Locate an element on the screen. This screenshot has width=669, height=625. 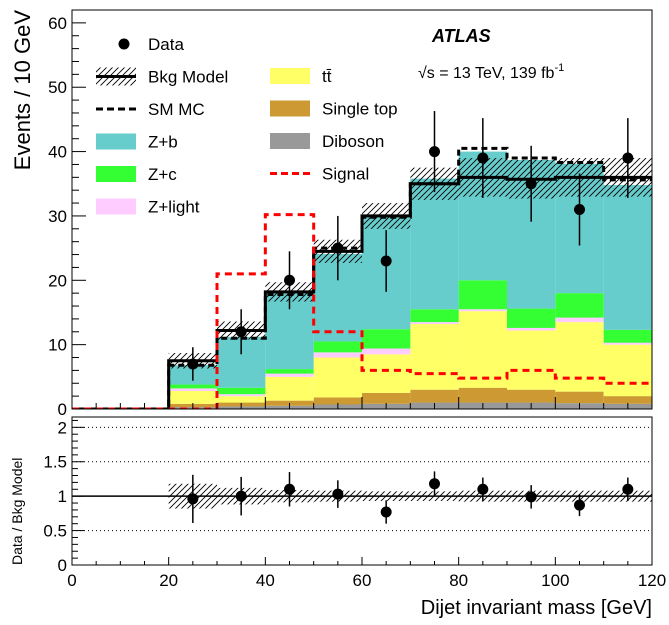
x-tick-label-0: 0 is located at coordinates (71, 580).